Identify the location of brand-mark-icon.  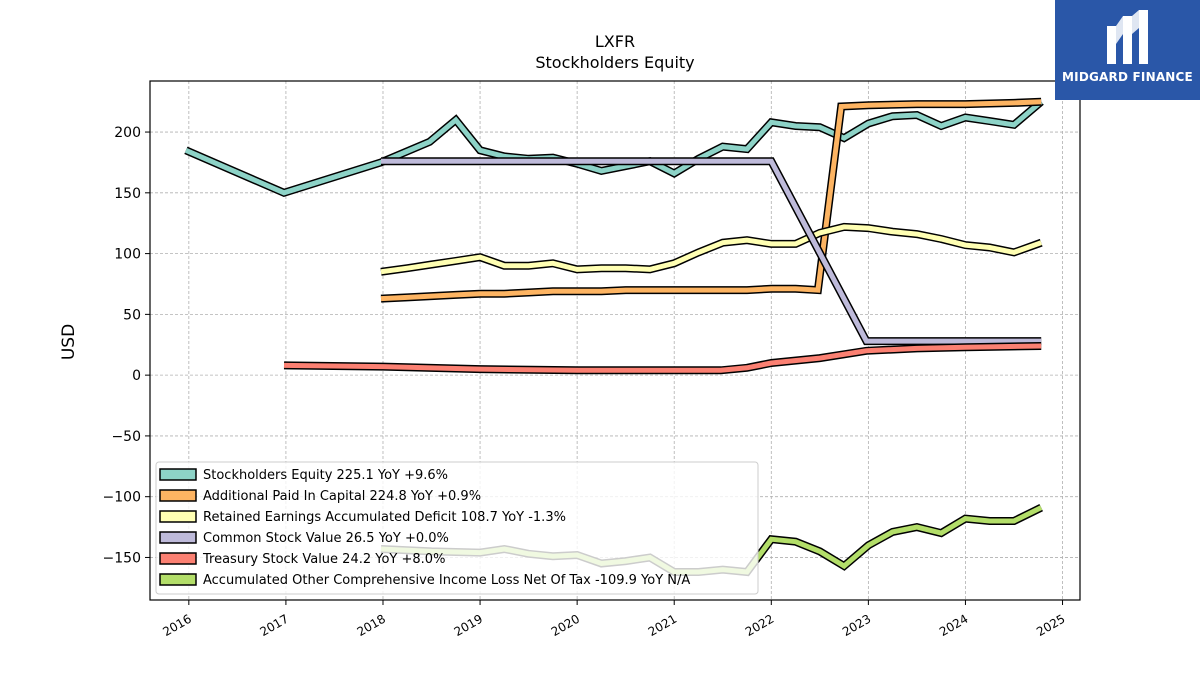
(1127, 37).